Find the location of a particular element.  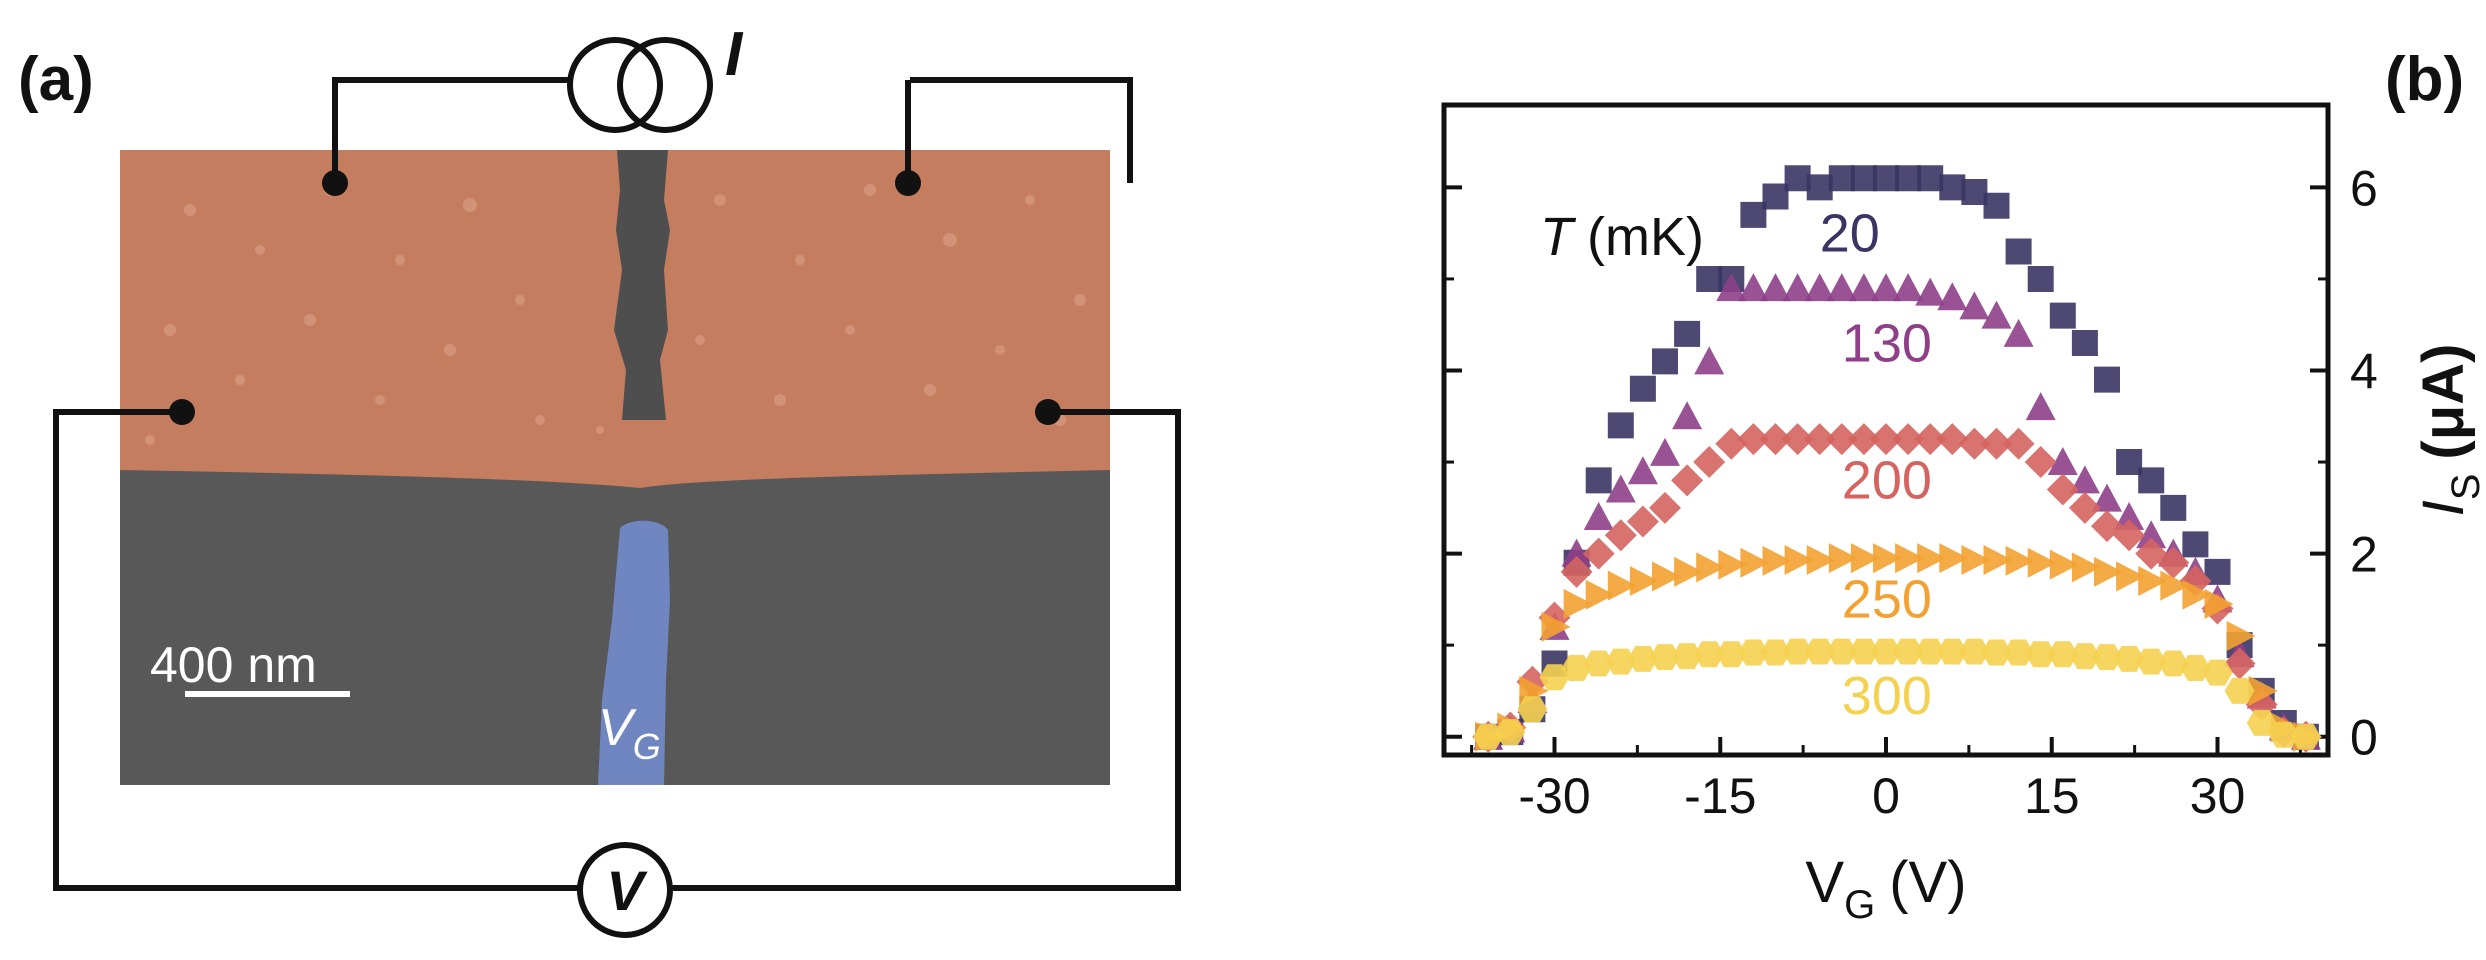

x-tick-label: 30 is located at coordinates (2218, 796).